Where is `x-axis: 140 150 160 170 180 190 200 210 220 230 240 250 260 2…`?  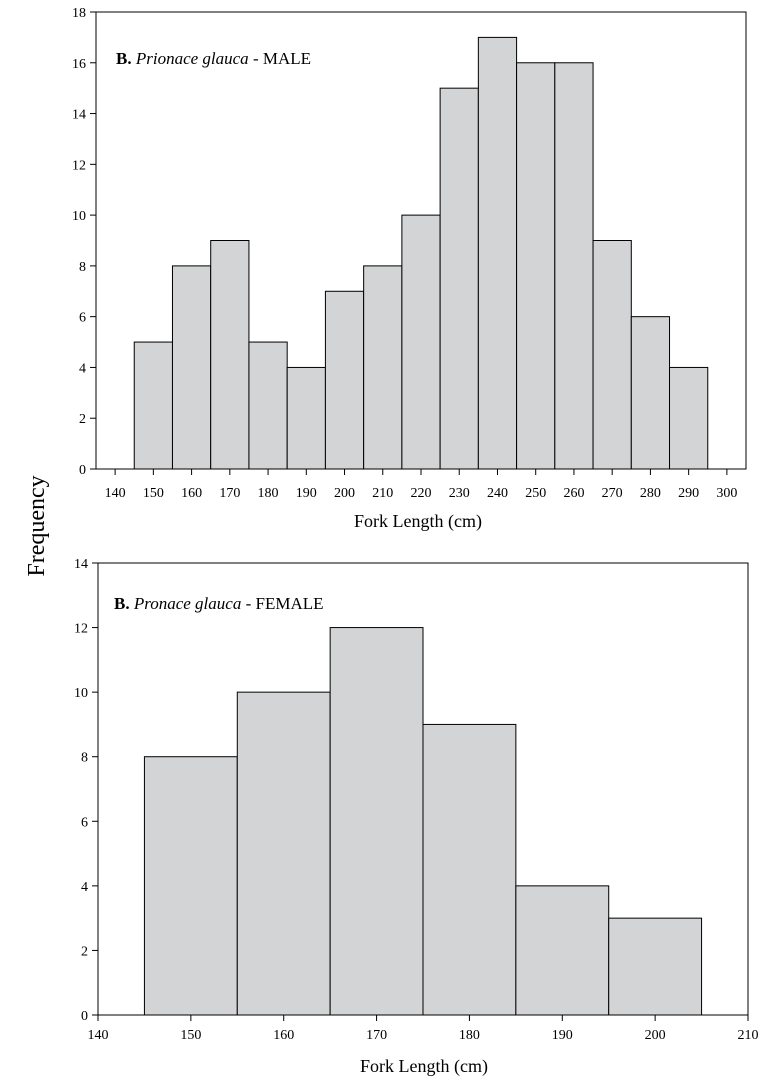
x-axis: 140 150 160 170 180 190 200 210 220 230 240 250 260 2… is located at coordinates (421, 485).